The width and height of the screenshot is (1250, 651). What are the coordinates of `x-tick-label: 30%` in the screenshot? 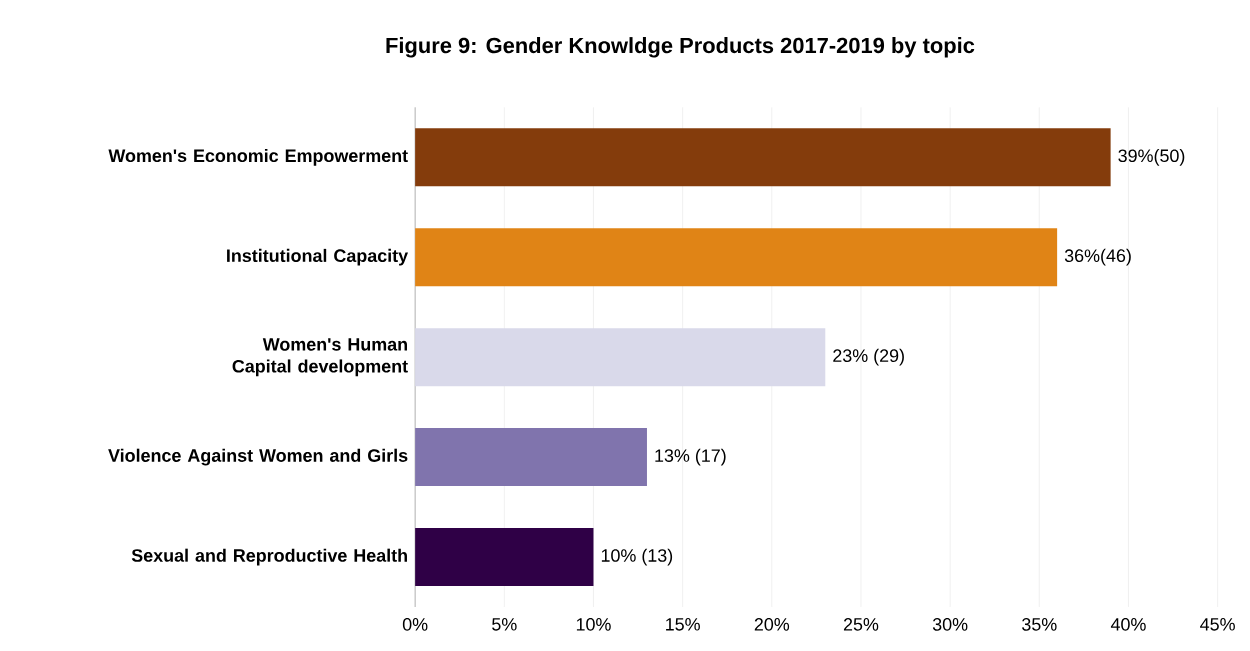 It's located at (950, 624).